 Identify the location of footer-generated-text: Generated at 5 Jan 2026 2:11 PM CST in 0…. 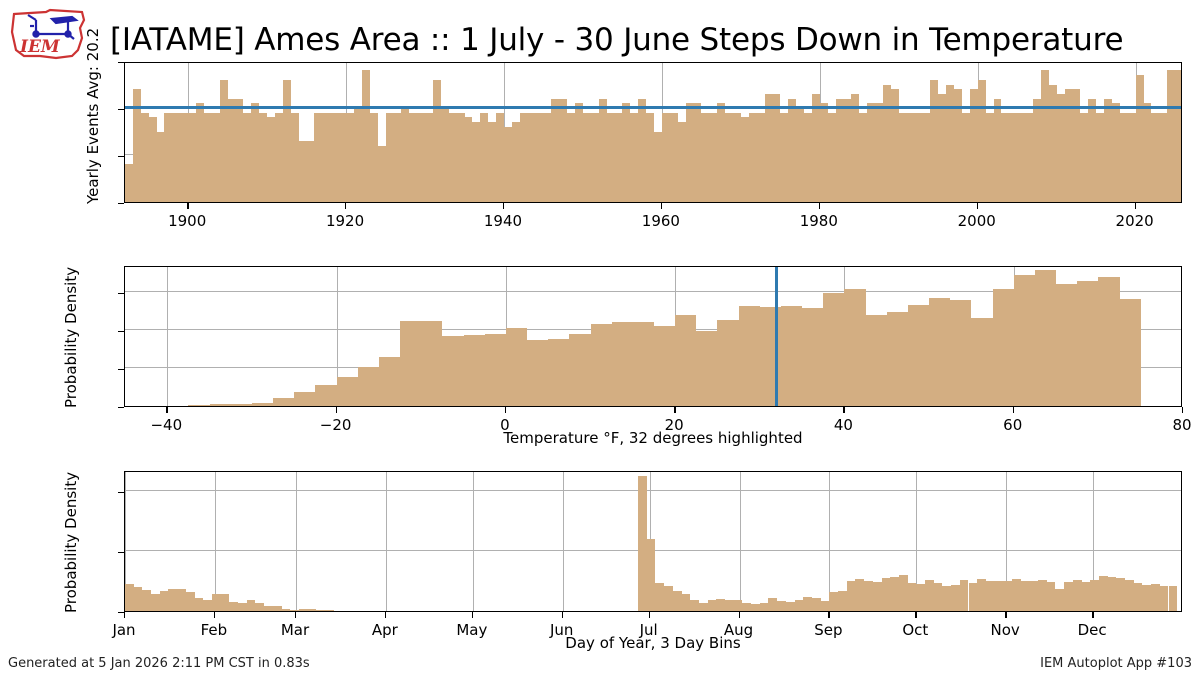
(159, 663).